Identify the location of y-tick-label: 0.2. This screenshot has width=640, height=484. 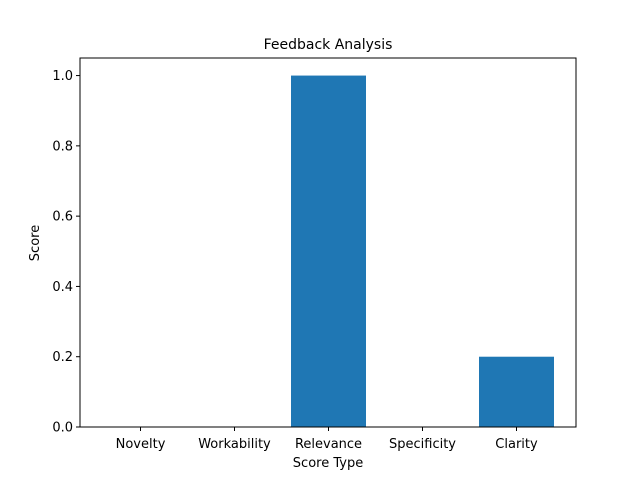
(62, 357).